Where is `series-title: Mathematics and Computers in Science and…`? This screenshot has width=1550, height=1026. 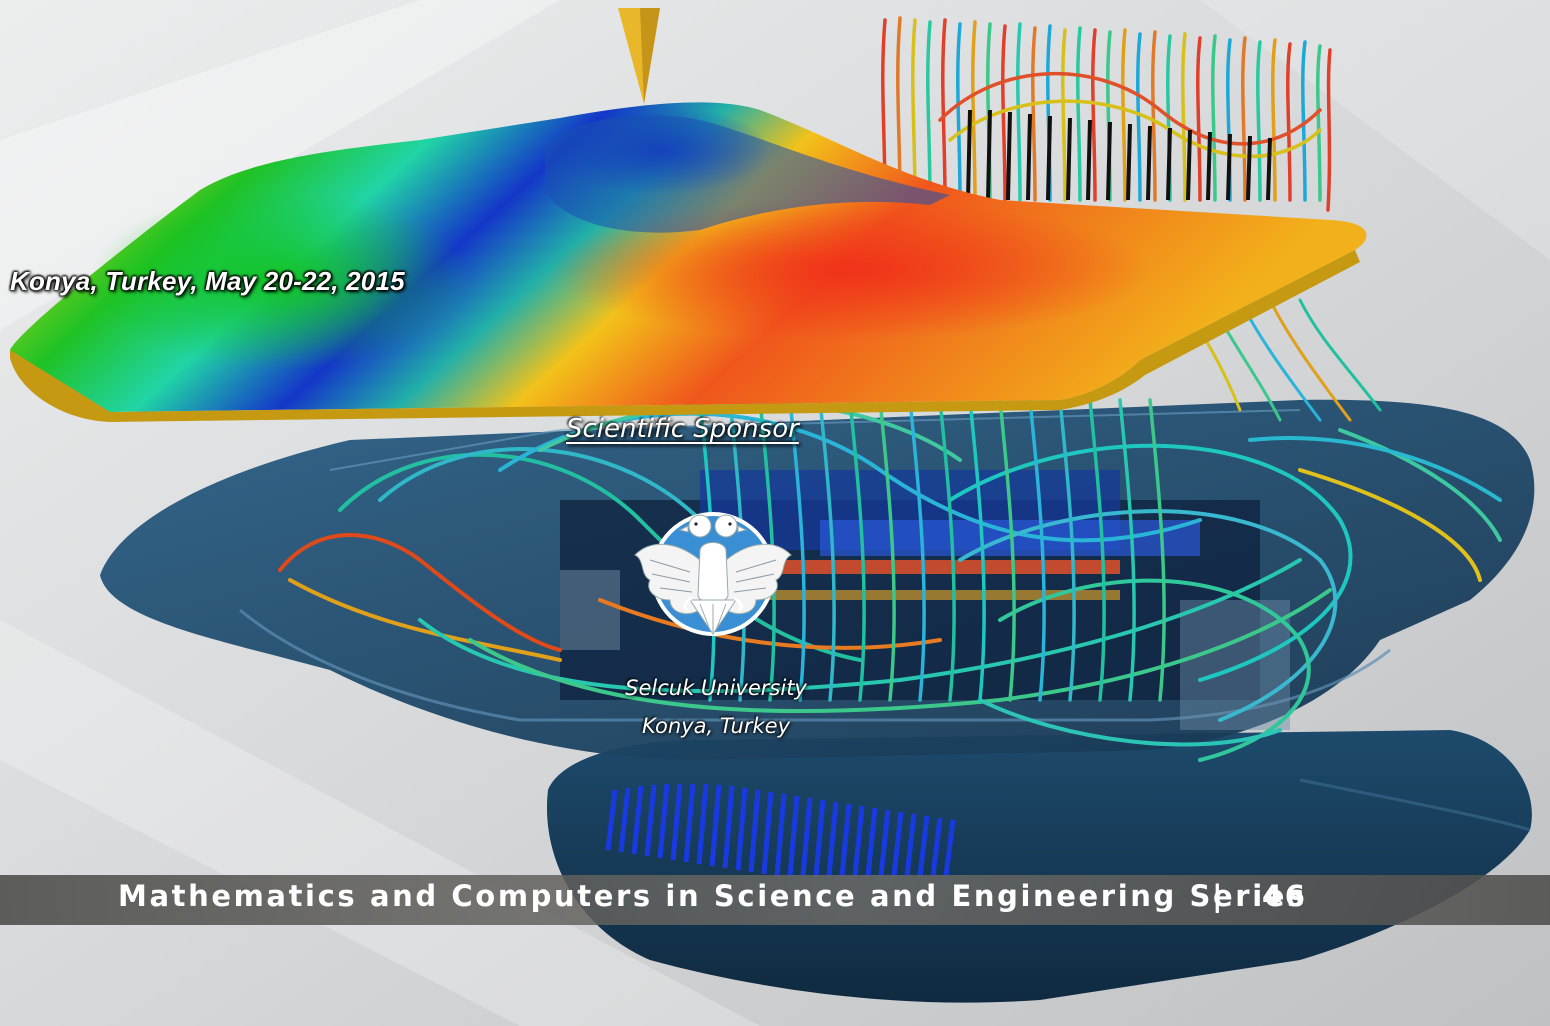 series-title: Mathematics and Computers in Science and… is located at coordinates (712, 896).